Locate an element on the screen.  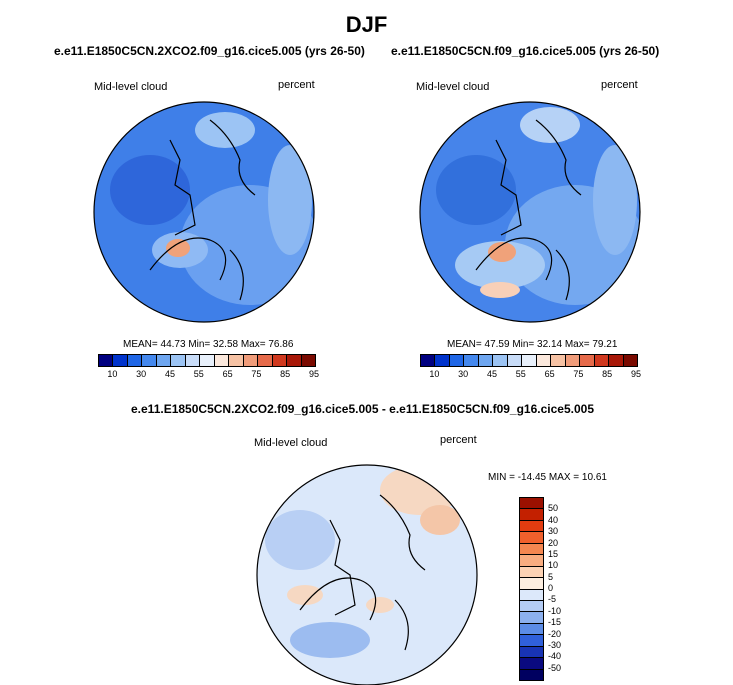
panel-left-variable: Mid-level cloud is located at coordinates (131, 87).